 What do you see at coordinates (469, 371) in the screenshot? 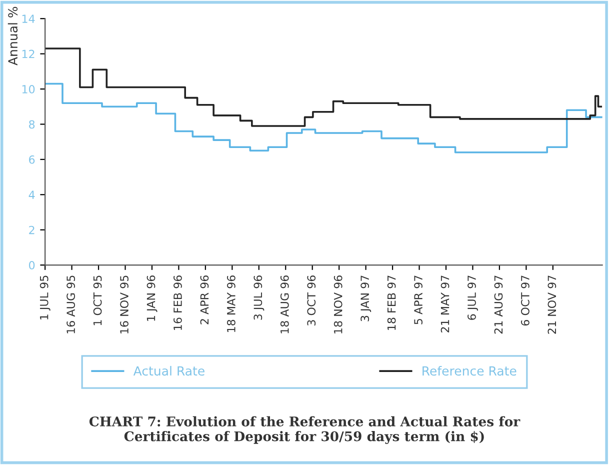
I see `legend-label: Reference Rate` at bounding box center [469, 371].